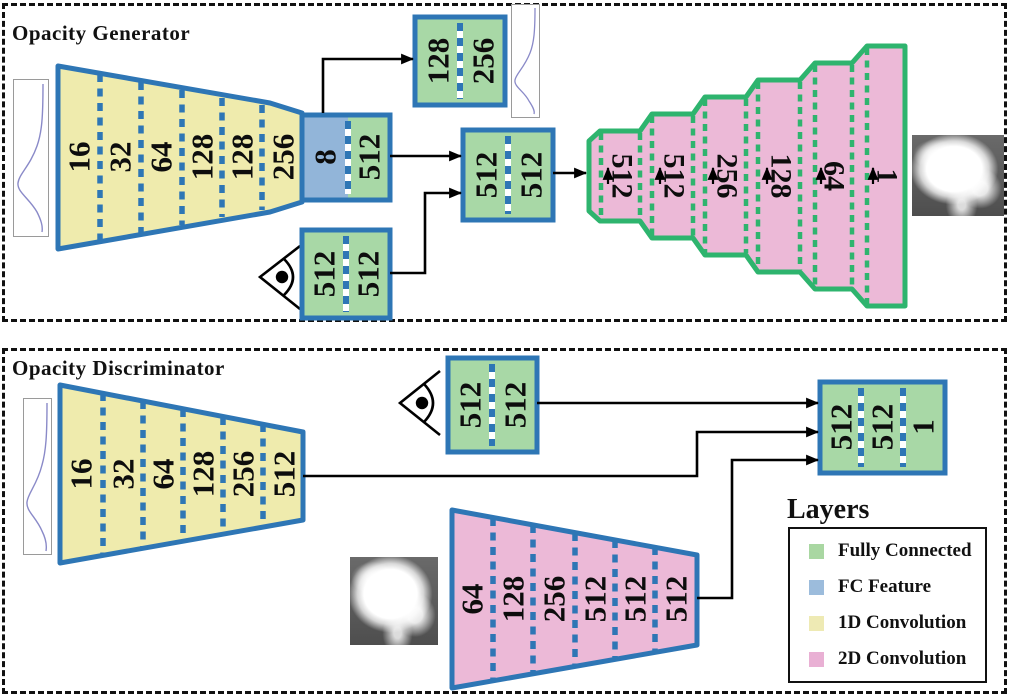 This screenshot has width=1012, height=698. I want to click on tf-plot-discriminator-input, so click(37, 476).